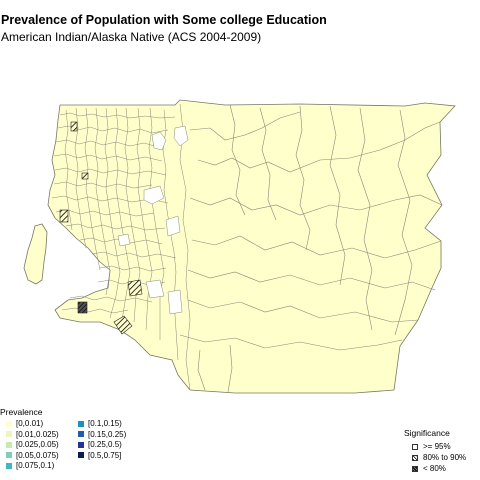 Image resolution: width=480 pixels, height=480 pixels. I want to click on prevalence-legend-item: [0.5,0.75], so click(99, 455).